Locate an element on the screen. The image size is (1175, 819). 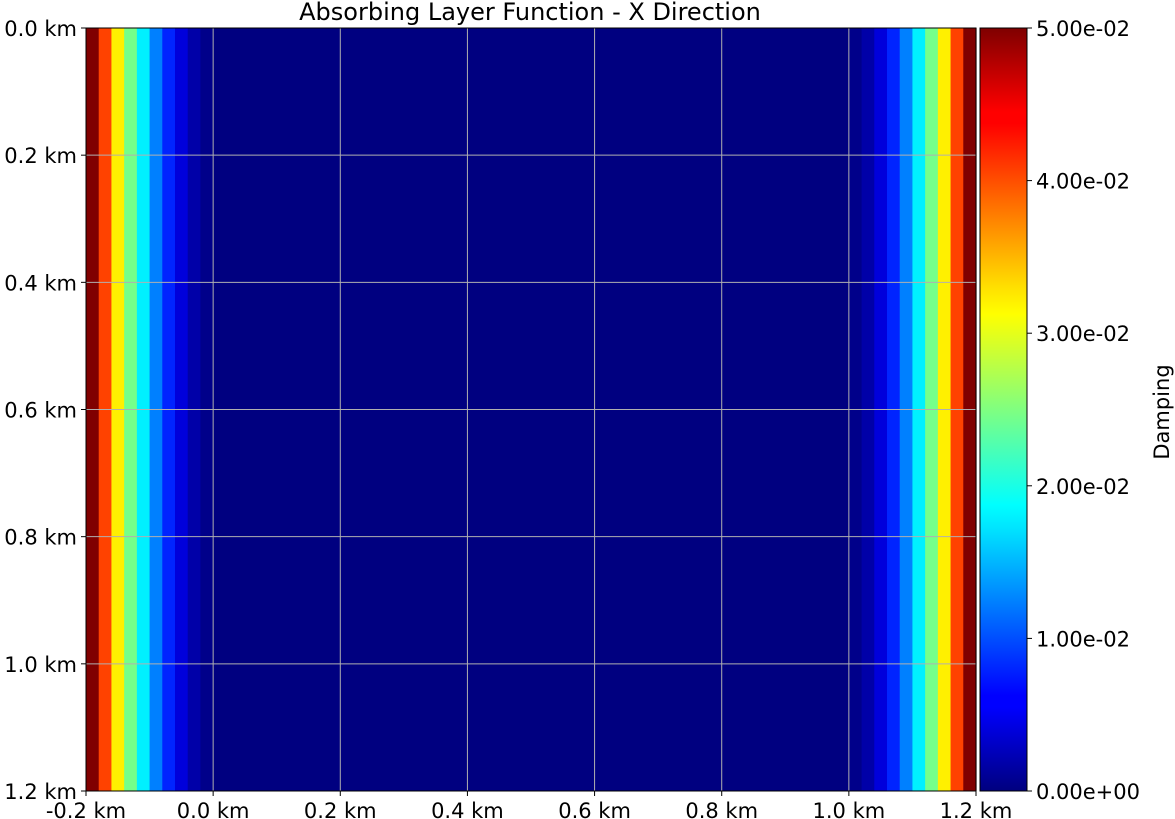
colorbar-tick-label: 5.00e-02 is located at coordinates (1083, 29).